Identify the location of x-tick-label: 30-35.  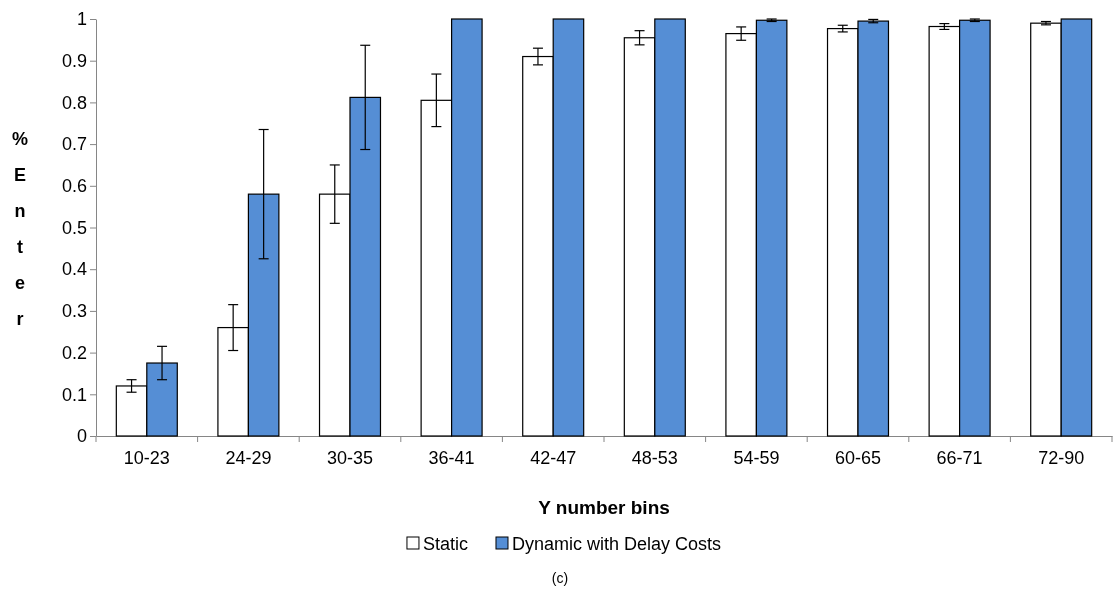
(350, 458).